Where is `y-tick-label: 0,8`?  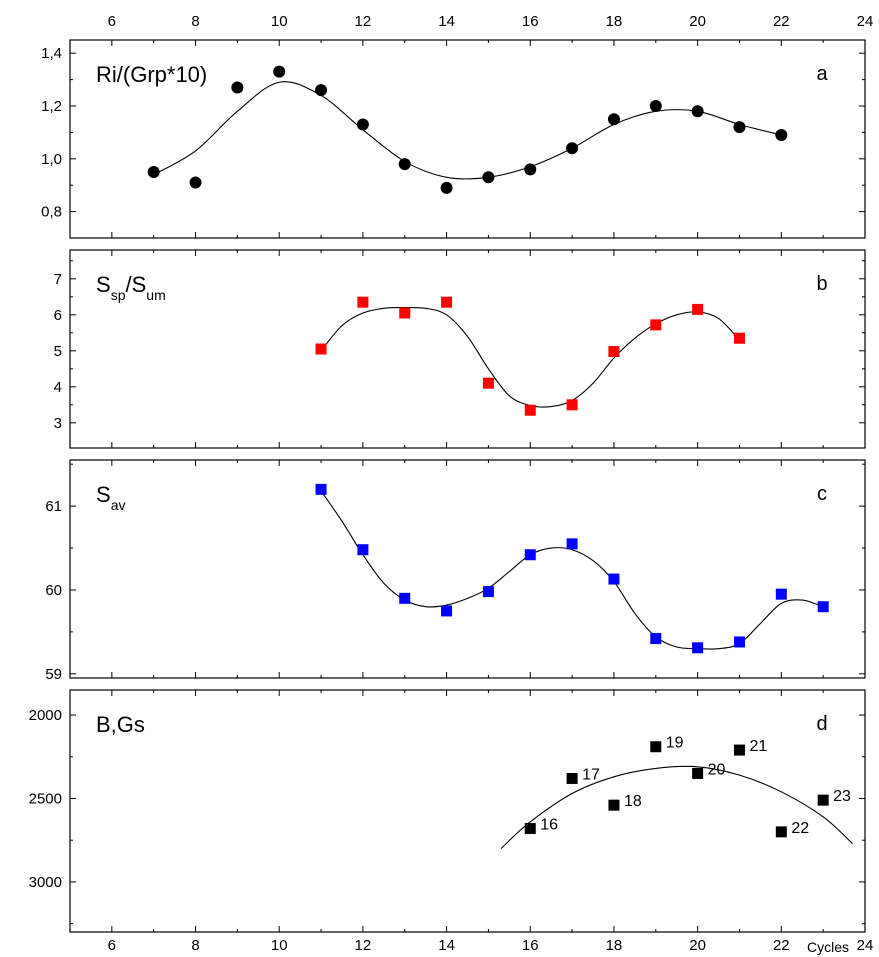 y-tick-label: 0,8 is located at coordinates (51, 212).